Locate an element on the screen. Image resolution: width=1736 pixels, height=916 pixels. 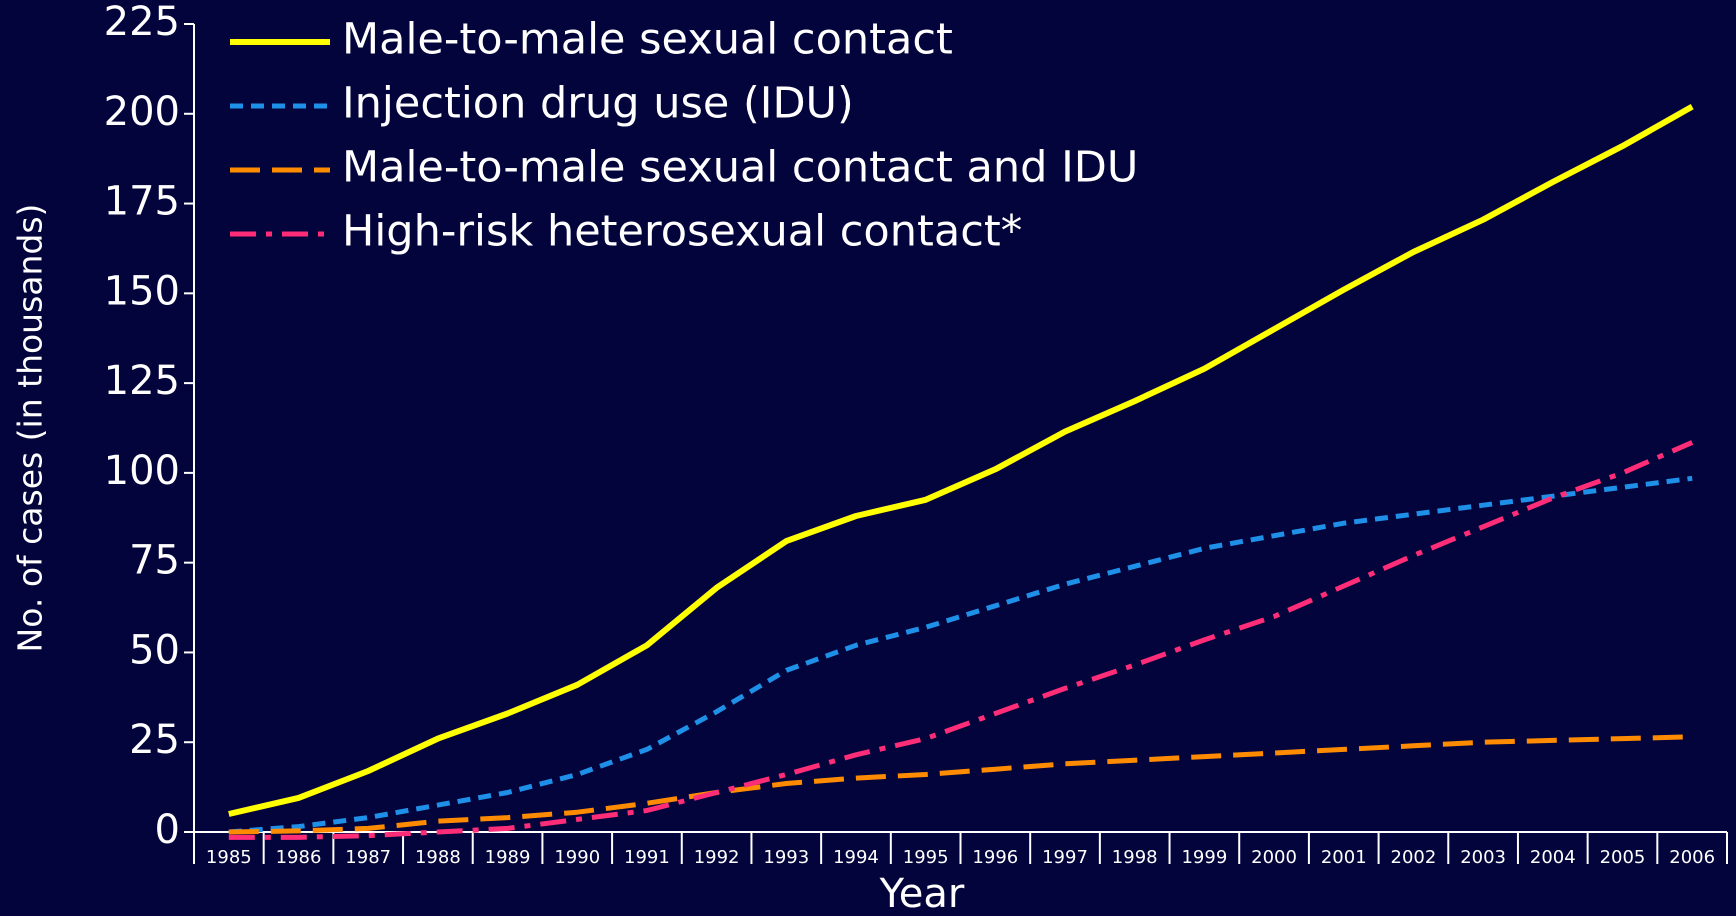
y-axis-title: No. of cases (in thousands) is located at coordinates (30, 428).